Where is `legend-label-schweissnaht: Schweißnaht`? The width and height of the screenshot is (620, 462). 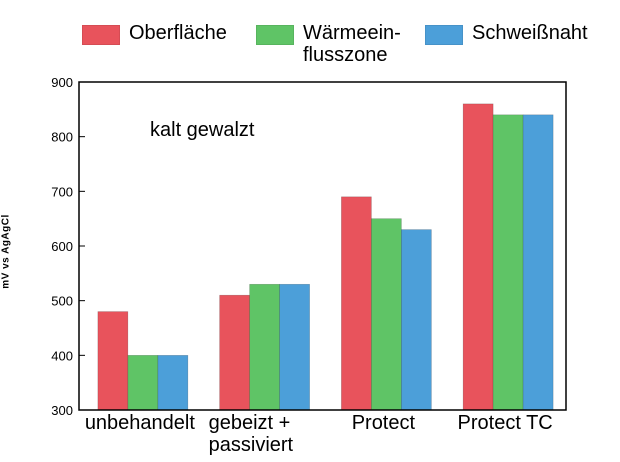
legend-label-schweissnaht: Schweißnaht is located at coordinates (530, 33).